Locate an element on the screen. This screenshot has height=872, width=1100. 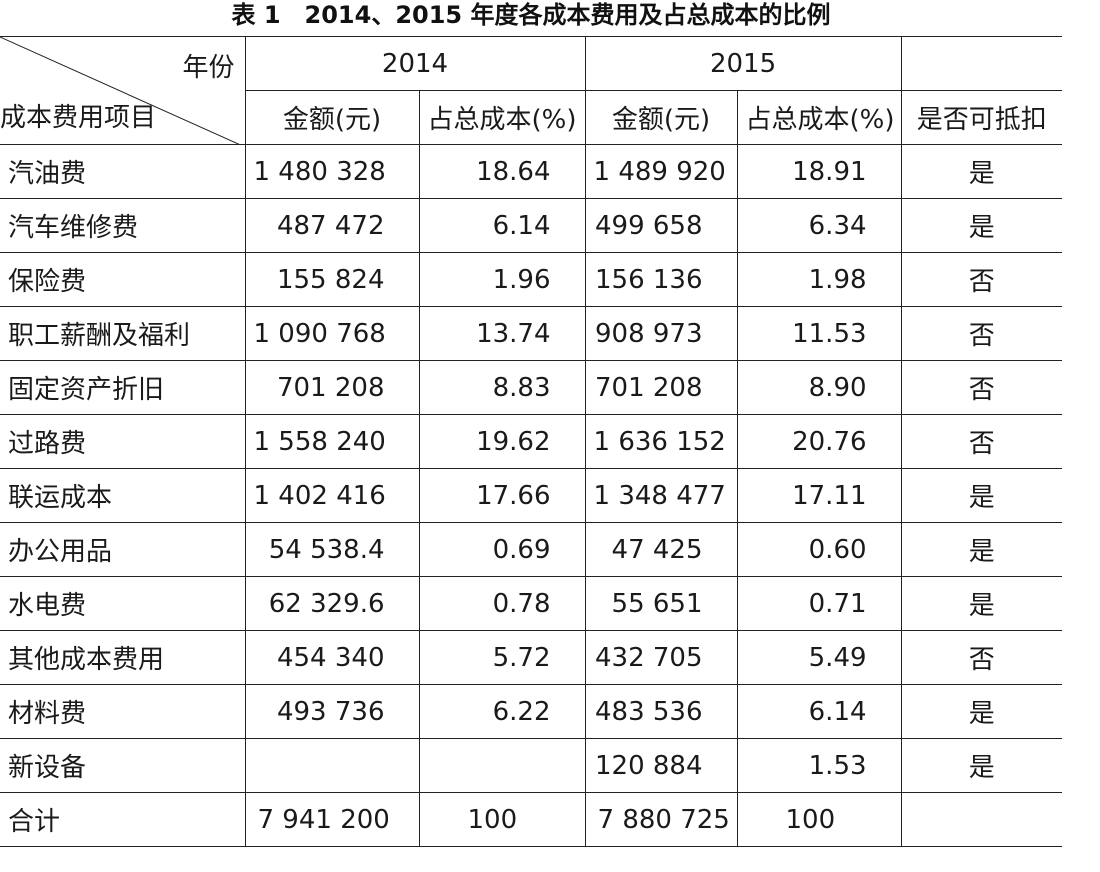
table-row: 其他成本费用 454 340 5.72 432 705 5.49 否 is located at coordinates (531, 657).